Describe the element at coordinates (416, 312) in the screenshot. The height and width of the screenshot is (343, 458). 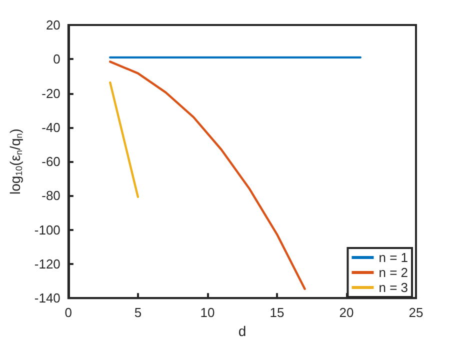
I see `x-tick-label: 25` at that location.